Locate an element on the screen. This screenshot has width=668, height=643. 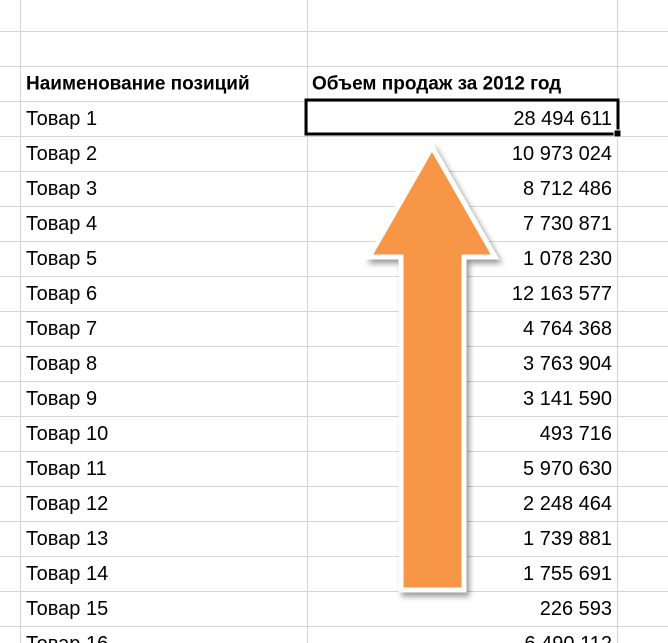
cell: Товар 15 is located at coordinates (67, 609).